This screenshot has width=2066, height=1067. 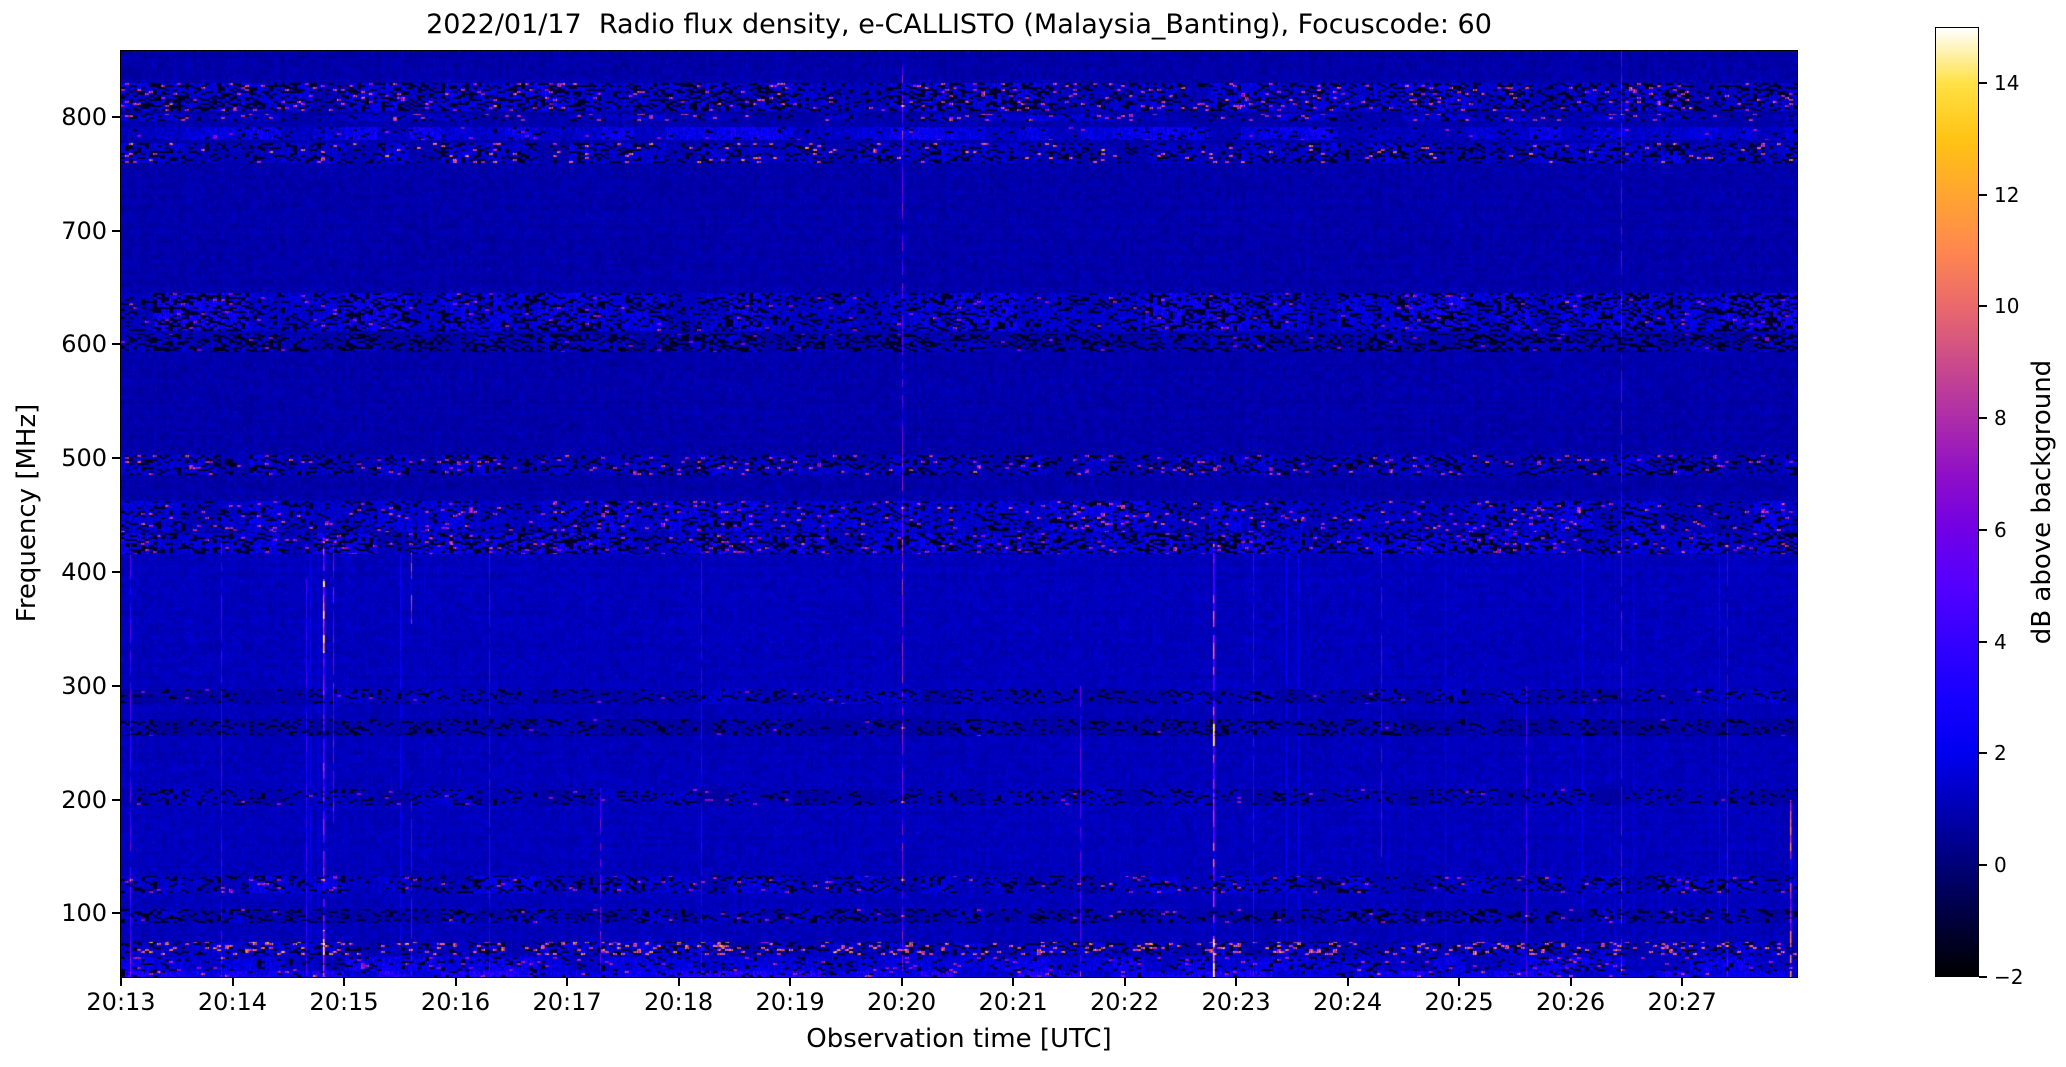 I want to click on colorbar-tick-label: 4, so click(x=2000, y=641).